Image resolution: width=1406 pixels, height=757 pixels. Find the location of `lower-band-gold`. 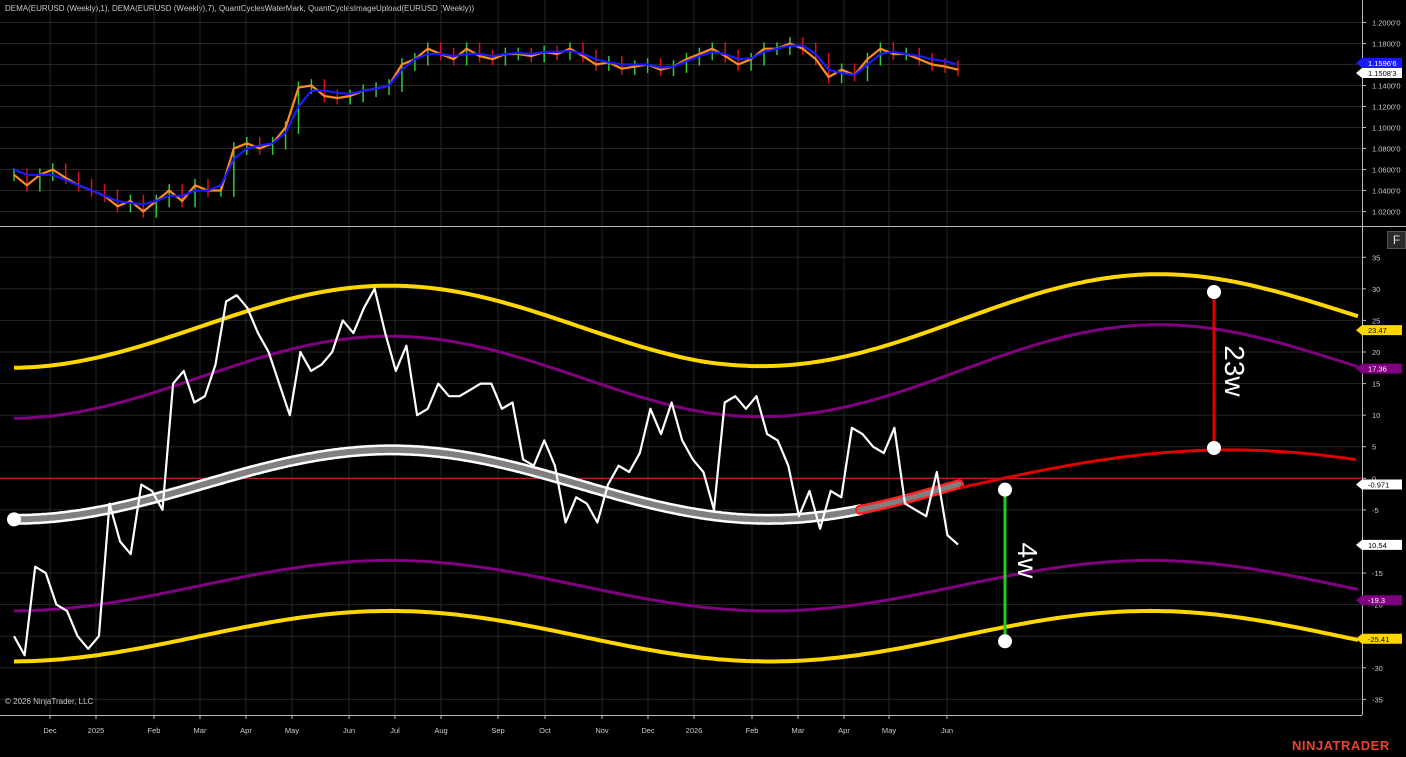

lower-band-gold is located at coordinates (686, 636).